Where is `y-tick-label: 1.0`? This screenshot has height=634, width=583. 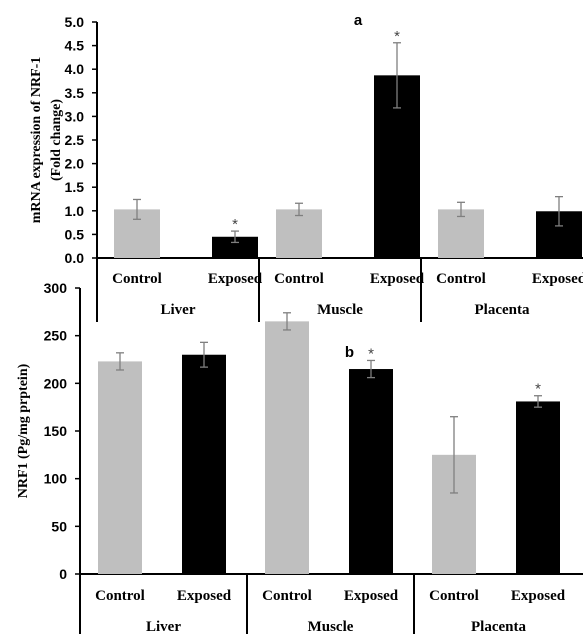
y-tick-label: 1.0 is located at coordinates (75, 211).